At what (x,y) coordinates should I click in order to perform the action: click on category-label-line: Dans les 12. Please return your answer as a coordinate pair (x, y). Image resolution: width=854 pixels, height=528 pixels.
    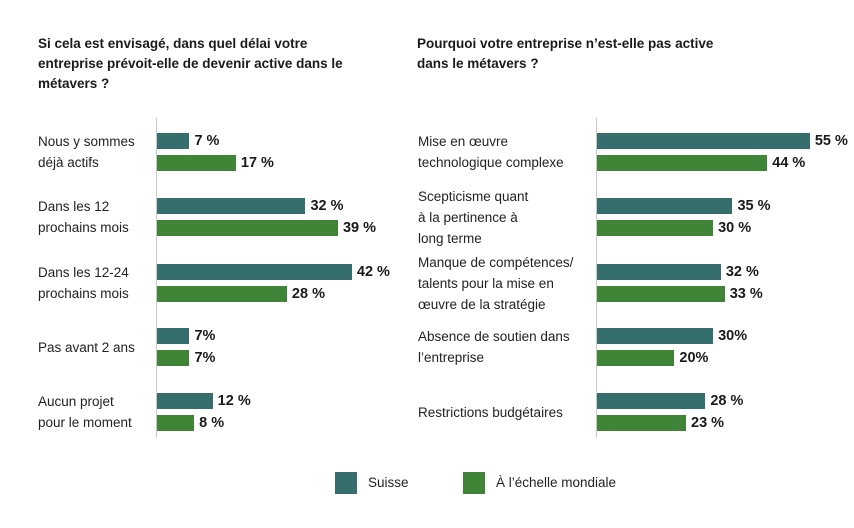
    Looking at the image, I should click on (74, 206).